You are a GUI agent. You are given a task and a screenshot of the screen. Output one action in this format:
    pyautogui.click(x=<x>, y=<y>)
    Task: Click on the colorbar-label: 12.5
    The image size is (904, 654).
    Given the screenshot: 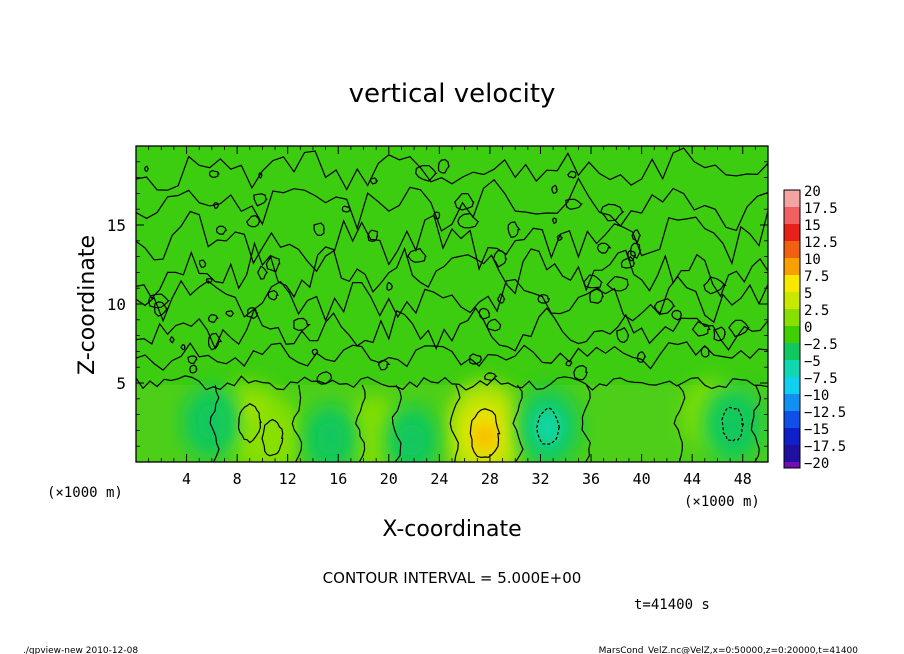 What is the action you would take?
    pyautogui.click(x=821, y=243)
    